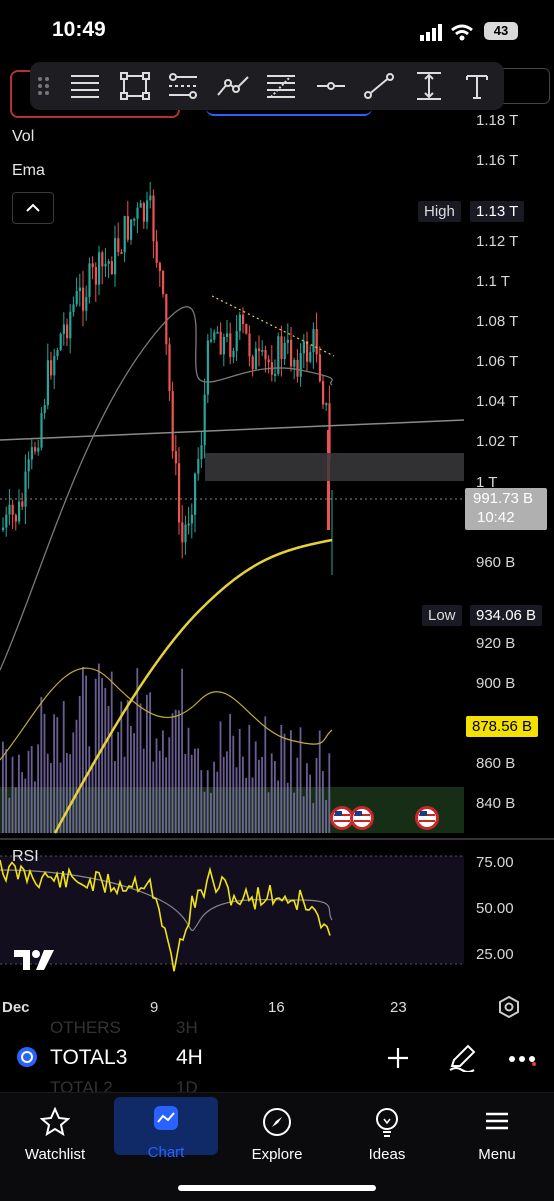 The height and width of the screenshot is (1201, 554). I want to click on symbol-bar: OTHERS 3H TOTAL2 1D TOTAL3 4H, so click(277, 1057).